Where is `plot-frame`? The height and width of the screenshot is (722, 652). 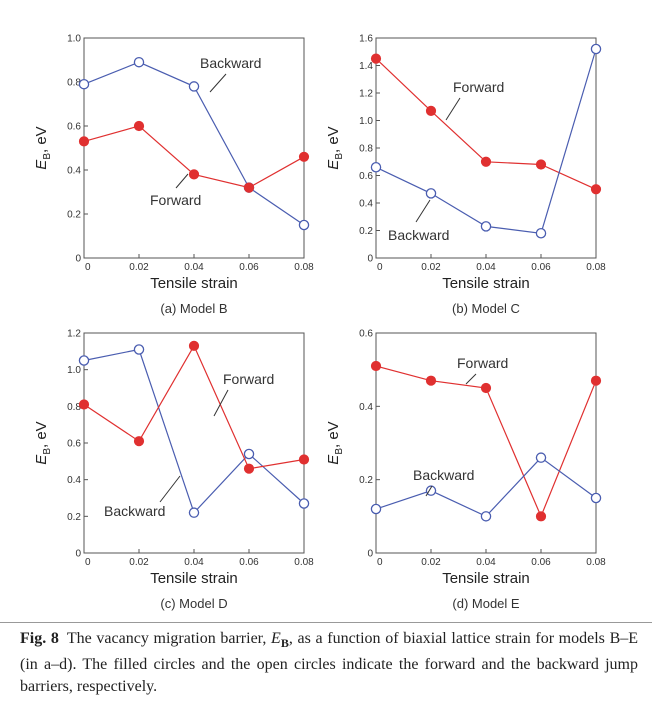 plot-frame is located at coordinates (194, 443).